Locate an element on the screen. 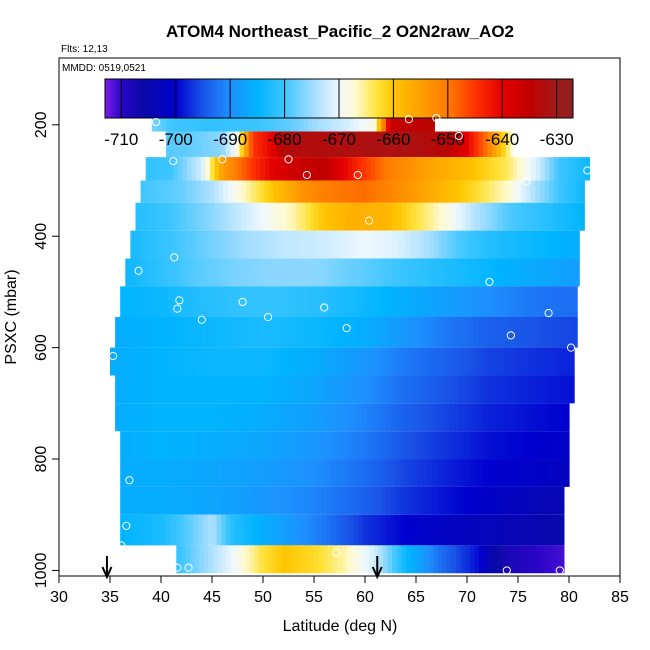 The width and height of the screenshot is (650, 650). colorbar-tick-label: -700 is located at coordinates (176, 139).